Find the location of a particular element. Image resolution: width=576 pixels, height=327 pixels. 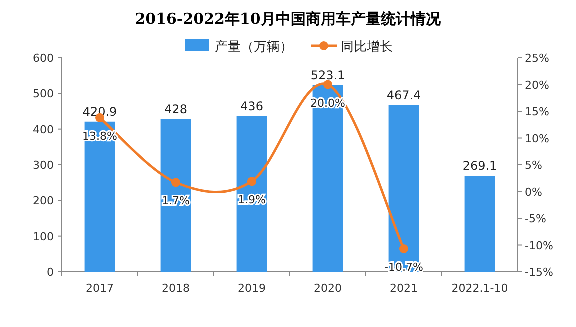

x-tick-label: 2019 is located at coordinates (252, 288).